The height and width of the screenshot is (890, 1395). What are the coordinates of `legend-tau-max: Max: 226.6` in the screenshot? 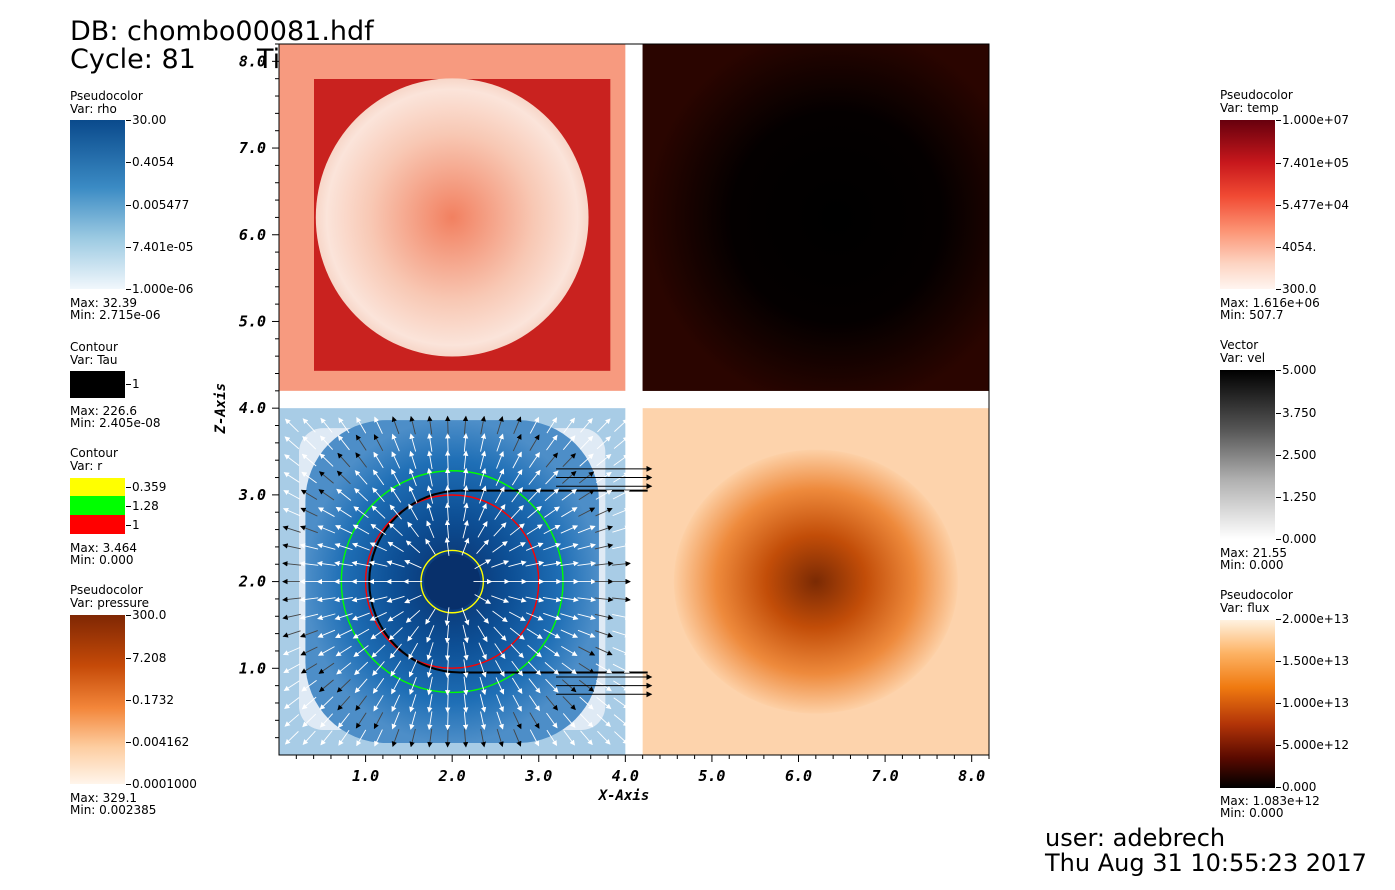 It's located at (104, 411).